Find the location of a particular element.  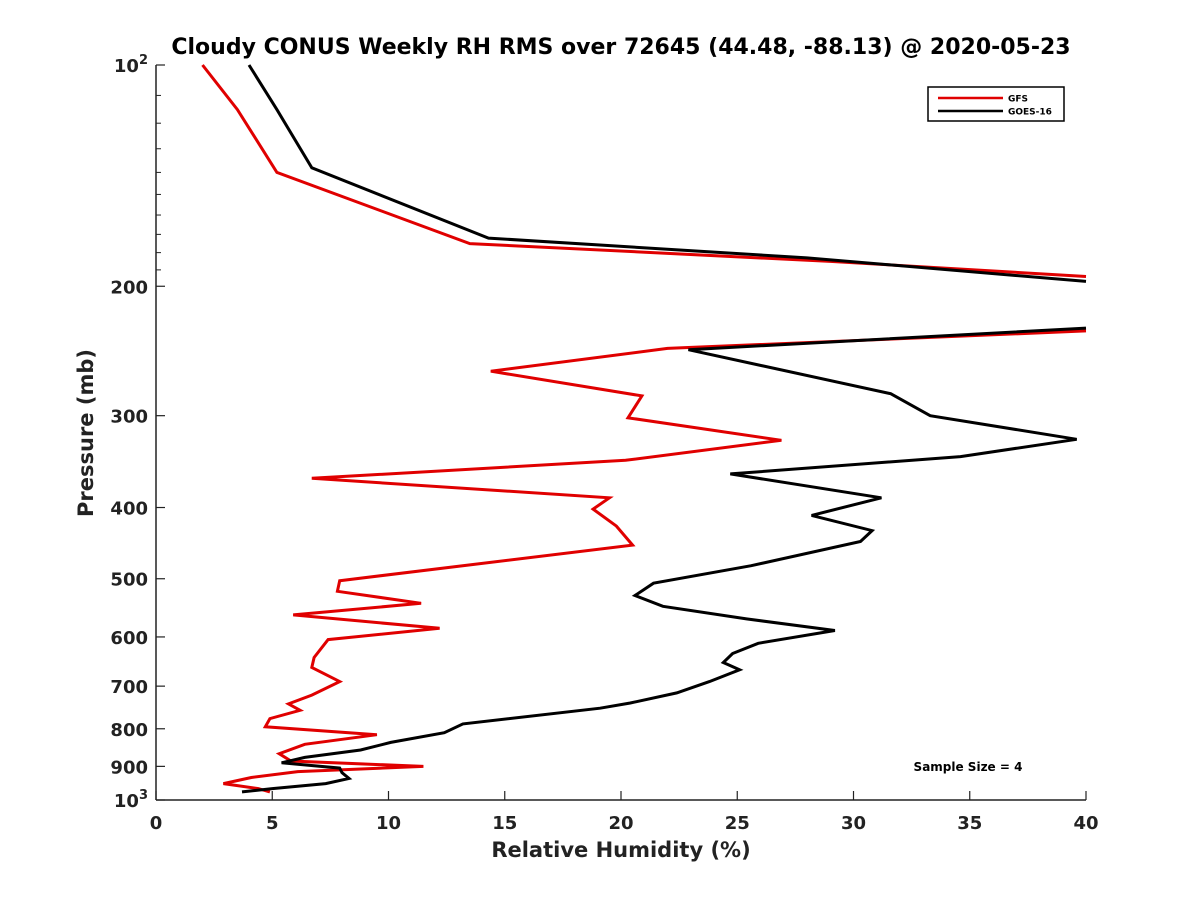

y-tick-label: 800 is located at coordinates (129, 730).